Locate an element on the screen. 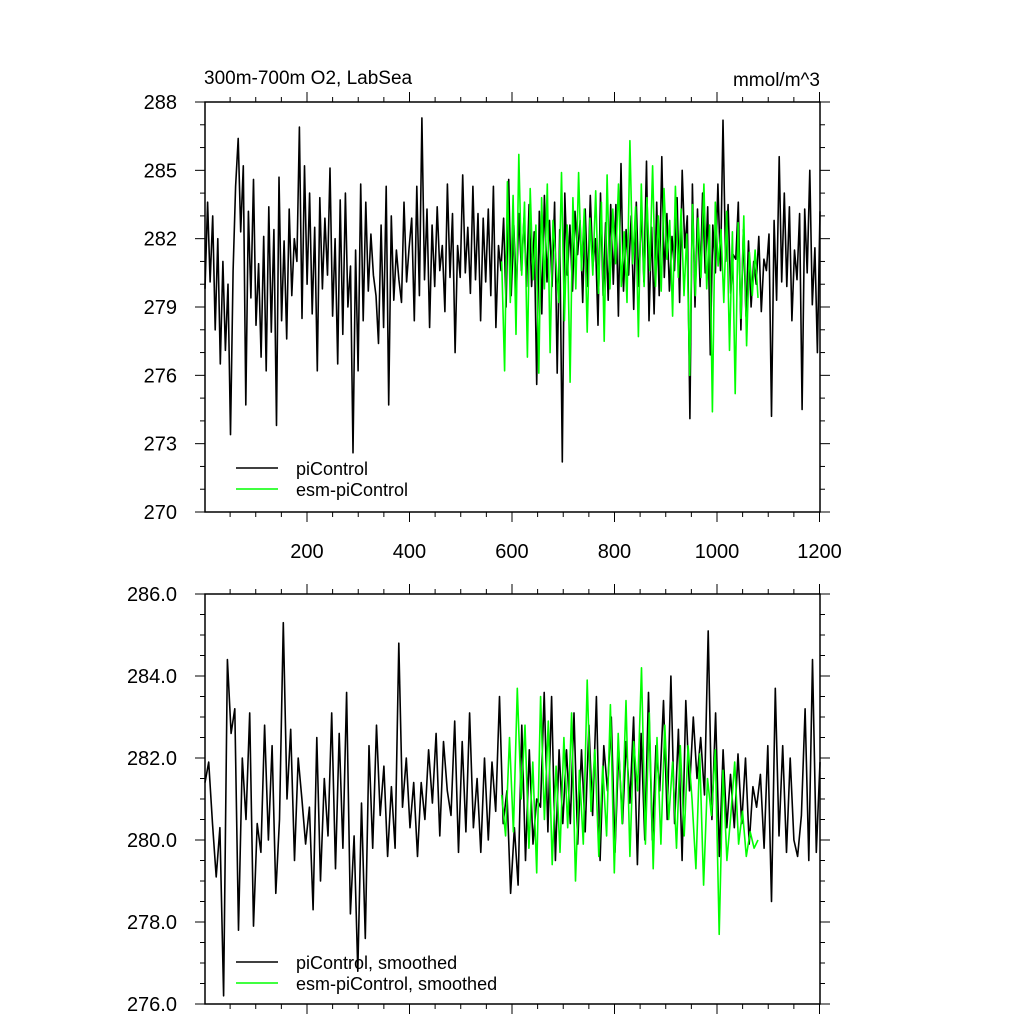 The image size is (1024, 1024). y-tick-label: 270 is located at coordinates (160, 513).